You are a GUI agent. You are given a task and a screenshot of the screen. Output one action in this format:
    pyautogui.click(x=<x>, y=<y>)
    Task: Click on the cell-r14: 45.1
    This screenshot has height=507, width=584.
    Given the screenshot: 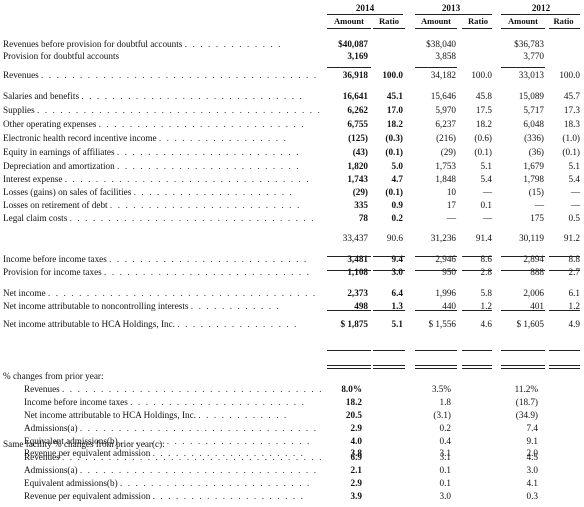 What is the action you would take?
    pyautogui.click(x=394, y=96)
    